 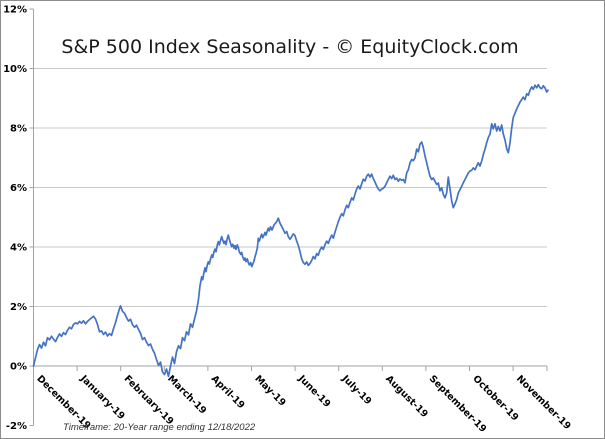 What do you see at coordinates (15, 69) in the screenshot?
I see `y-tick-label: 10%` at bounding box center [15, 69].